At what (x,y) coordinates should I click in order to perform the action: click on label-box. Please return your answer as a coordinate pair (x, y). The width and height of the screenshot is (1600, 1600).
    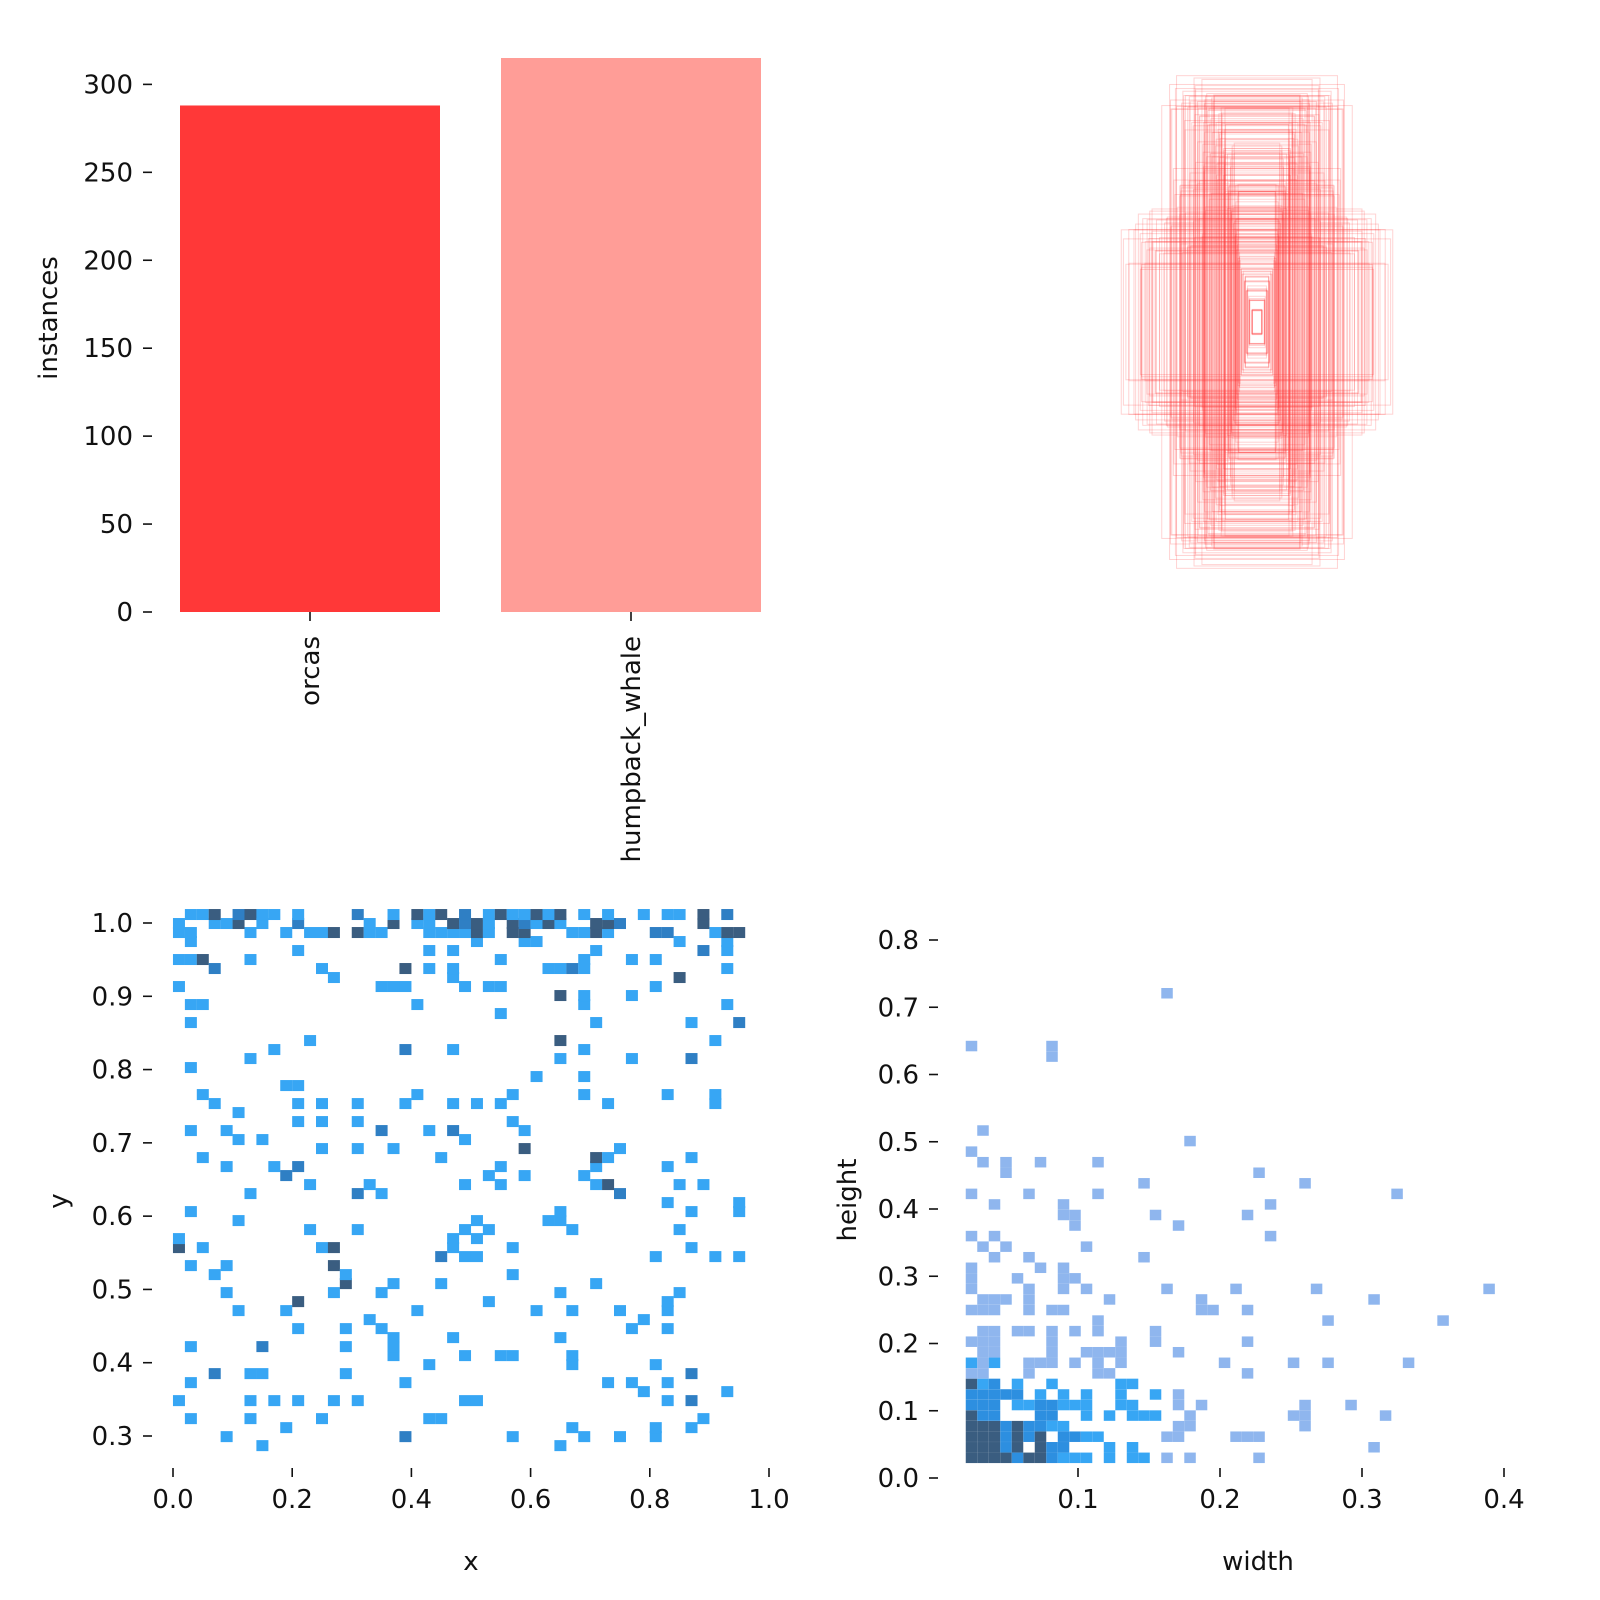
    Looking at the image, I should click on (1257, 322).